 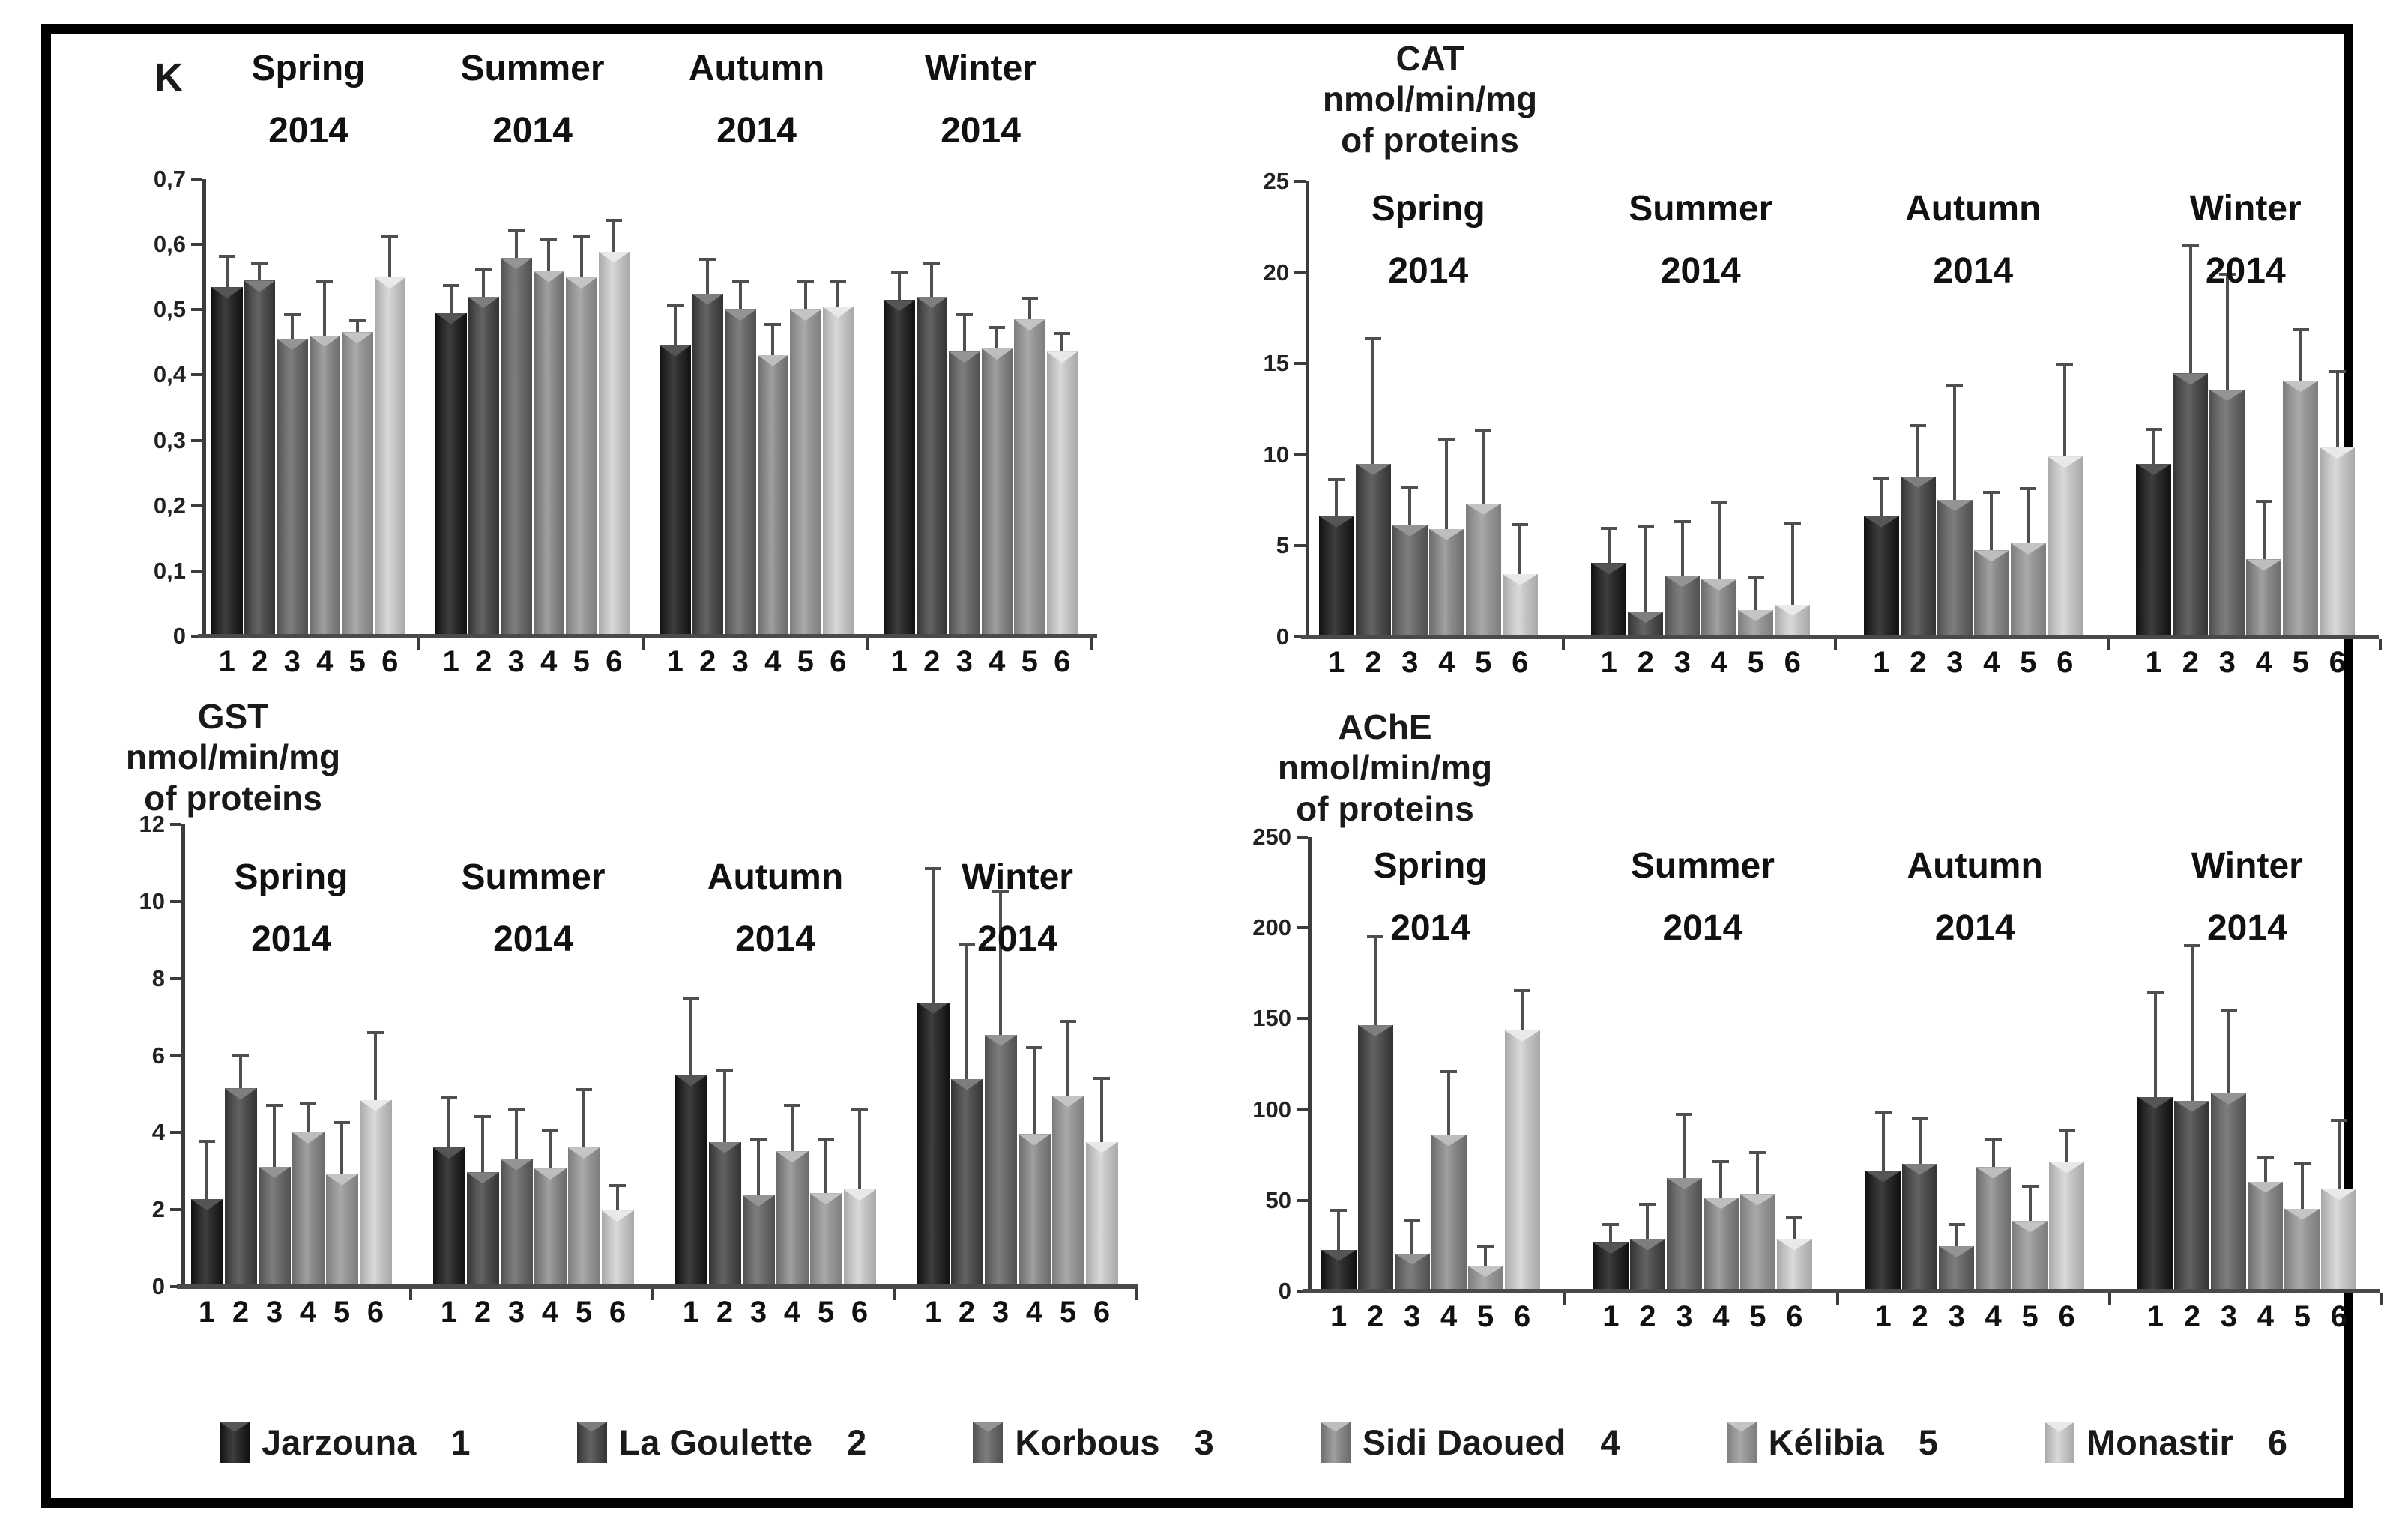 What do you see at coordinates (1094, 1442) in the screenshot?
I see `legend-item-korbous: Korbous 3` at bounding box center [1094, 1442].